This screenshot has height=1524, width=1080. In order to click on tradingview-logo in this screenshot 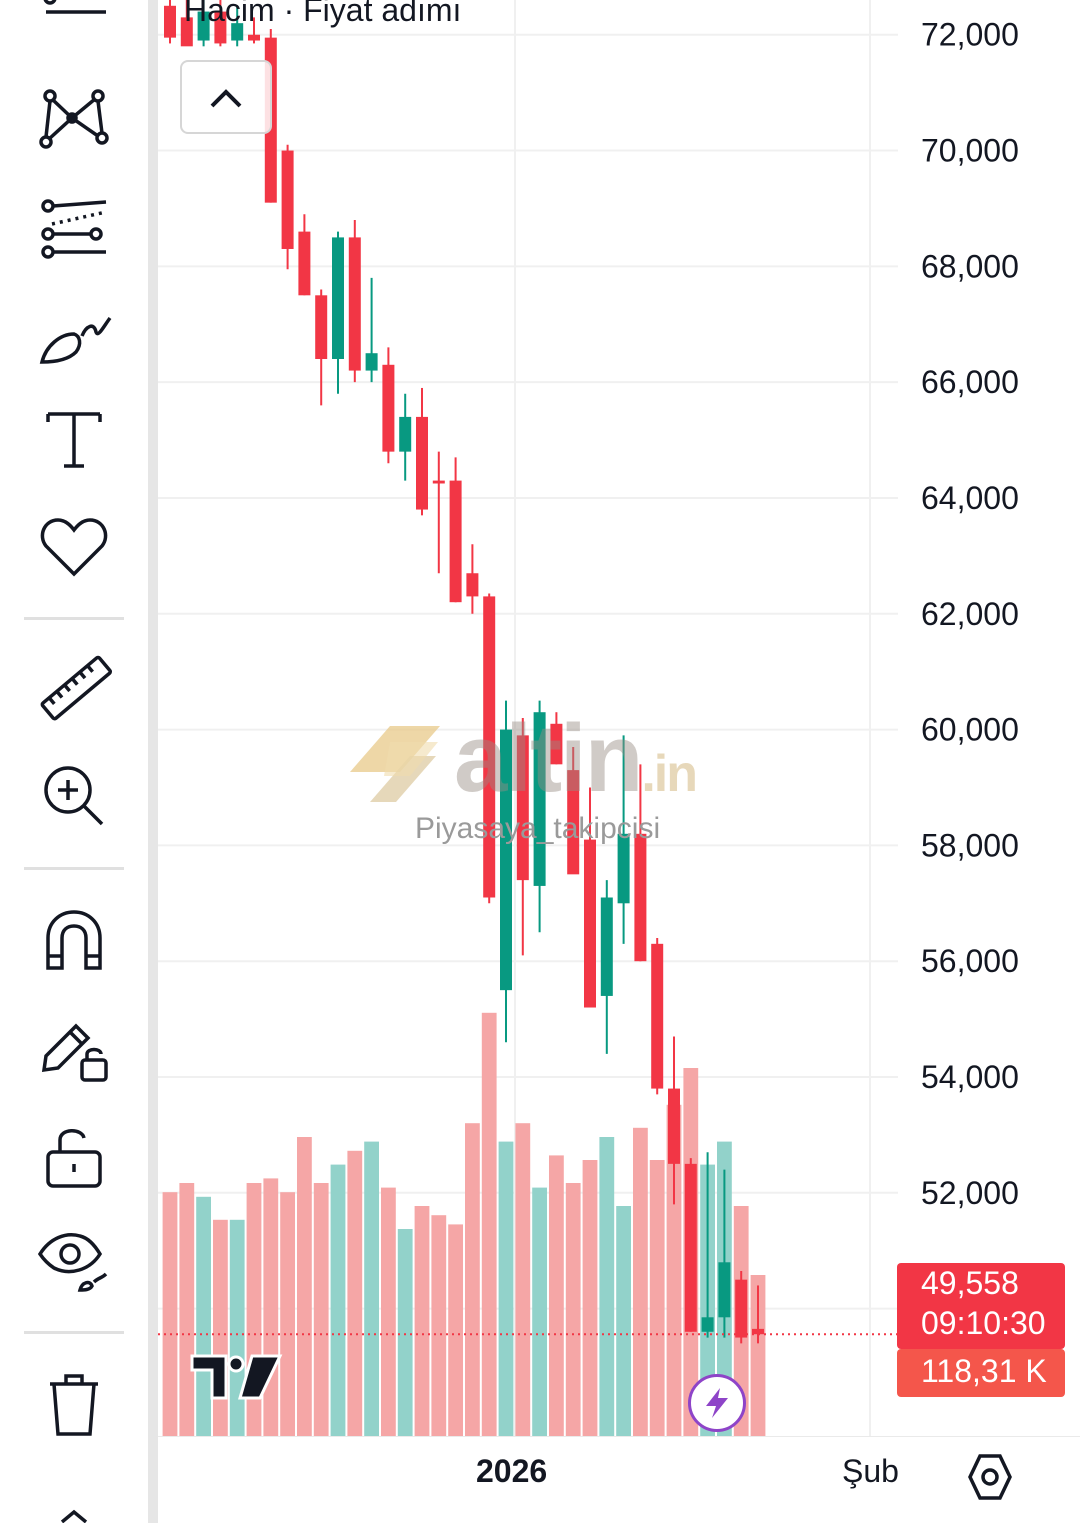, I will do `click(236, 1378)`.